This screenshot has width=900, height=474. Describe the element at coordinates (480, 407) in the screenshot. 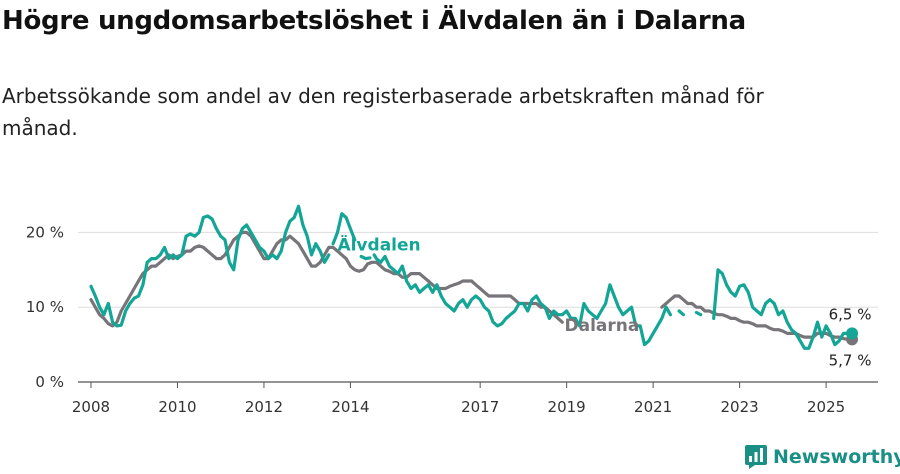

I see `x-tick-label: 2017` at that location.